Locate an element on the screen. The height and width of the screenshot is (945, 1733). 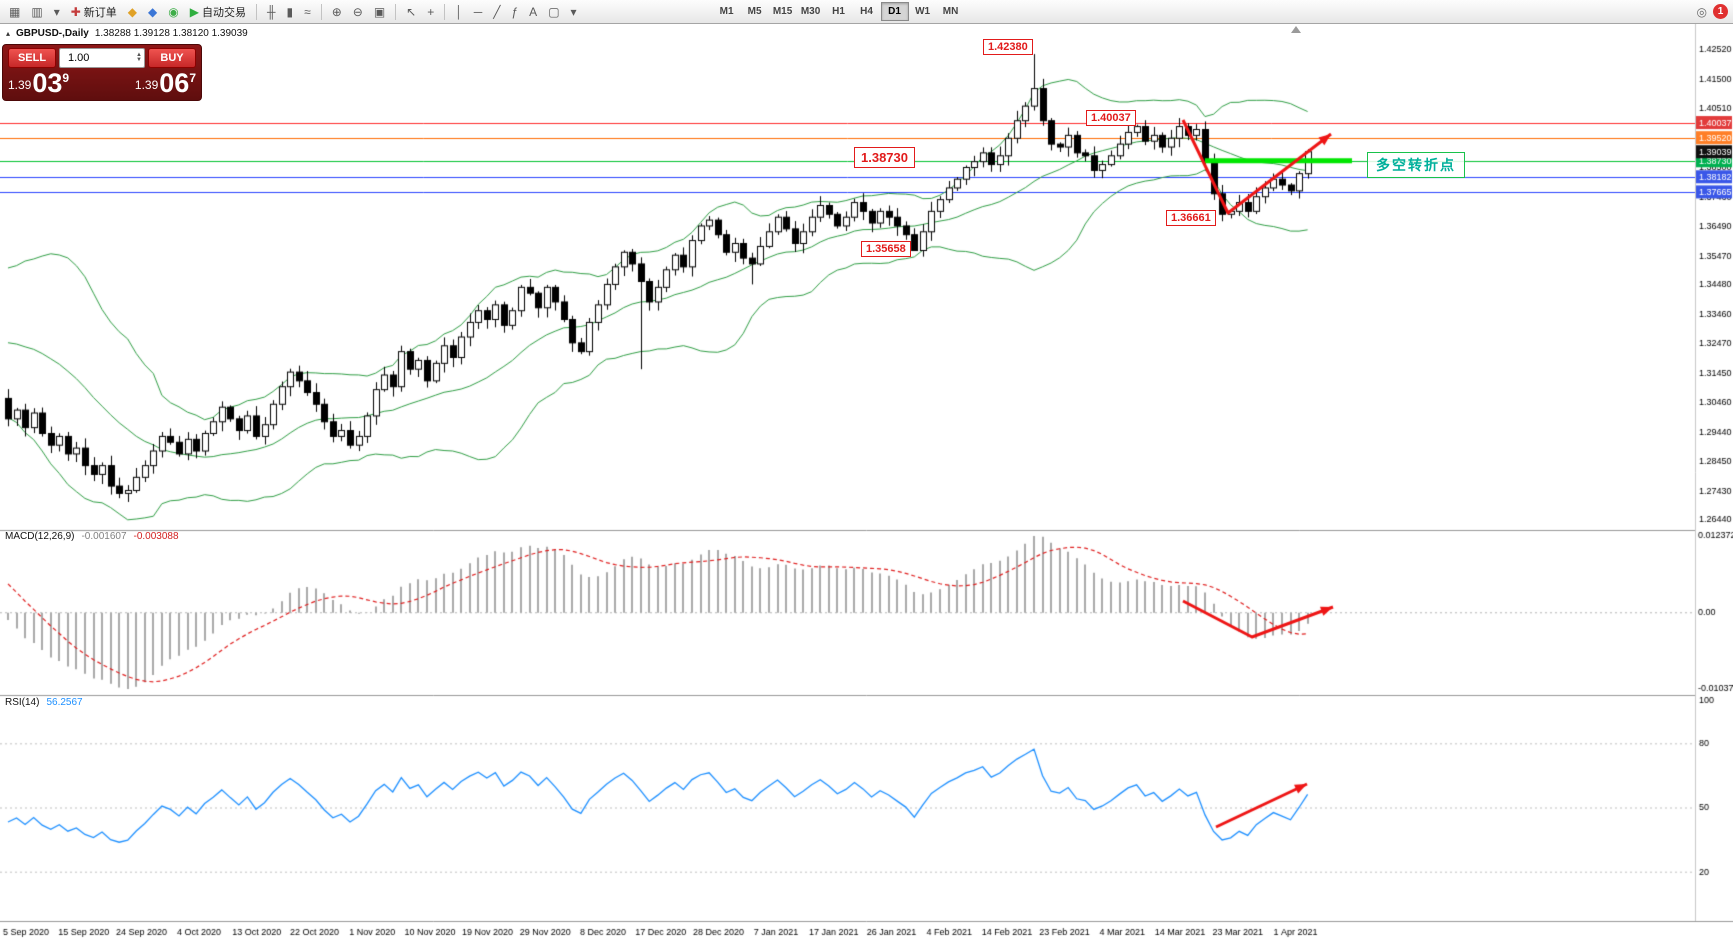
stepper-down-icon: ▼ is located at coordinates (139, 60).